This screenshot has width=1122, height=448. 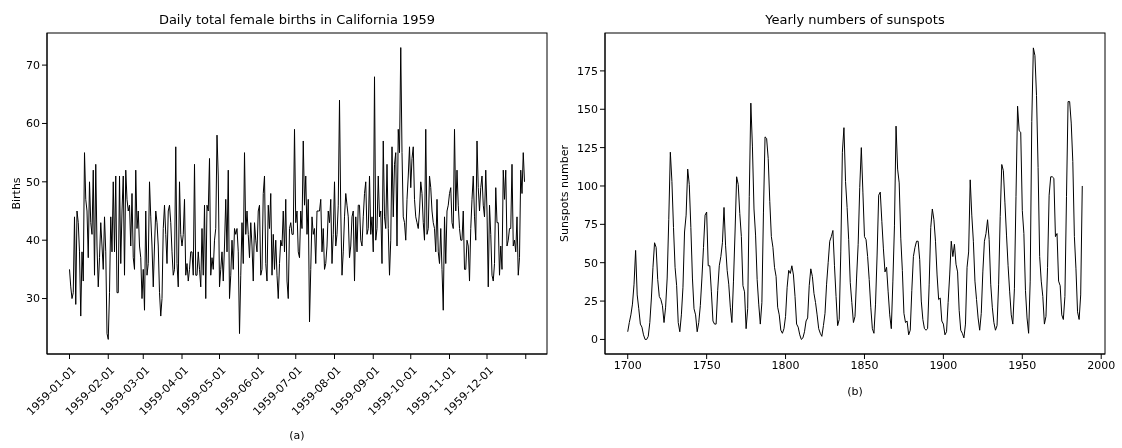 What do you see at coordinates (297, 19) in the screenshot?
I see `chart-title: Daily total female births in California 1959` at bounding box center [297, 19].